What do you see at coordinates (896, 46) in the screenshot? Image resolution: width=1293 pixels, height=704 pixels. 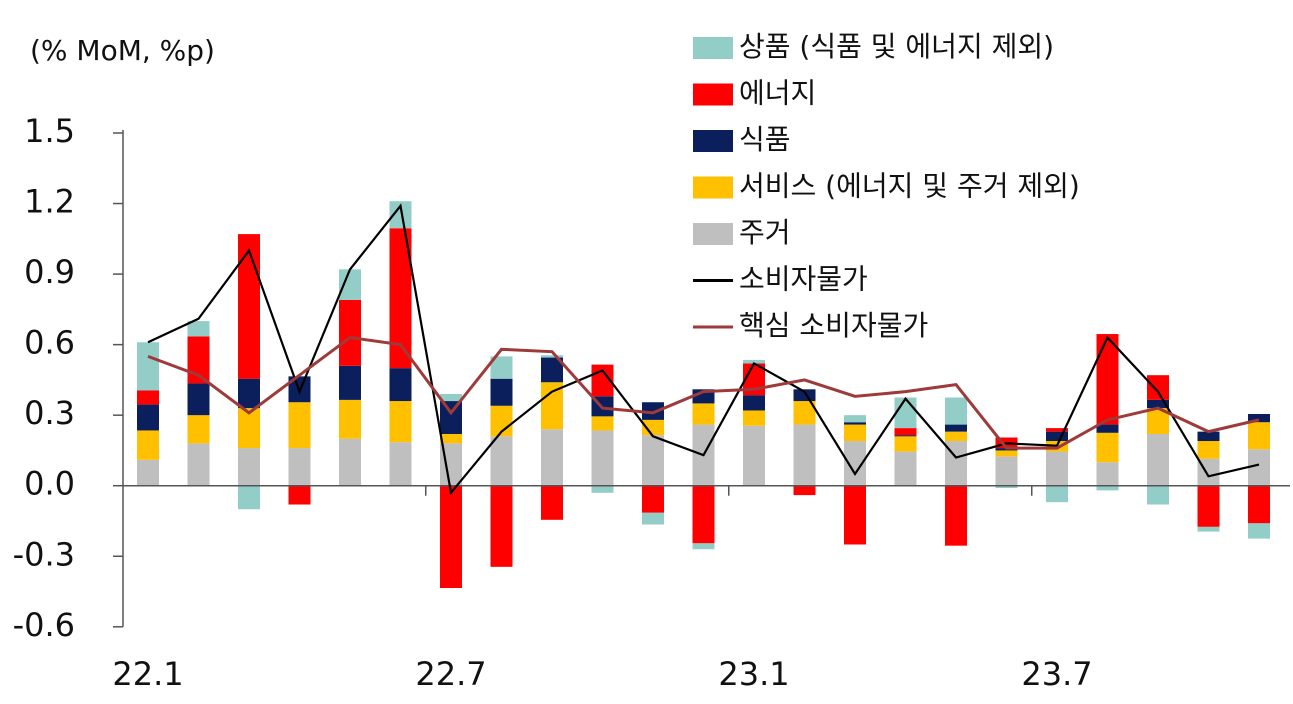 I see `legend-label: 상품 (식품 및 에너지 제외)` at bounding box center [896, 46].